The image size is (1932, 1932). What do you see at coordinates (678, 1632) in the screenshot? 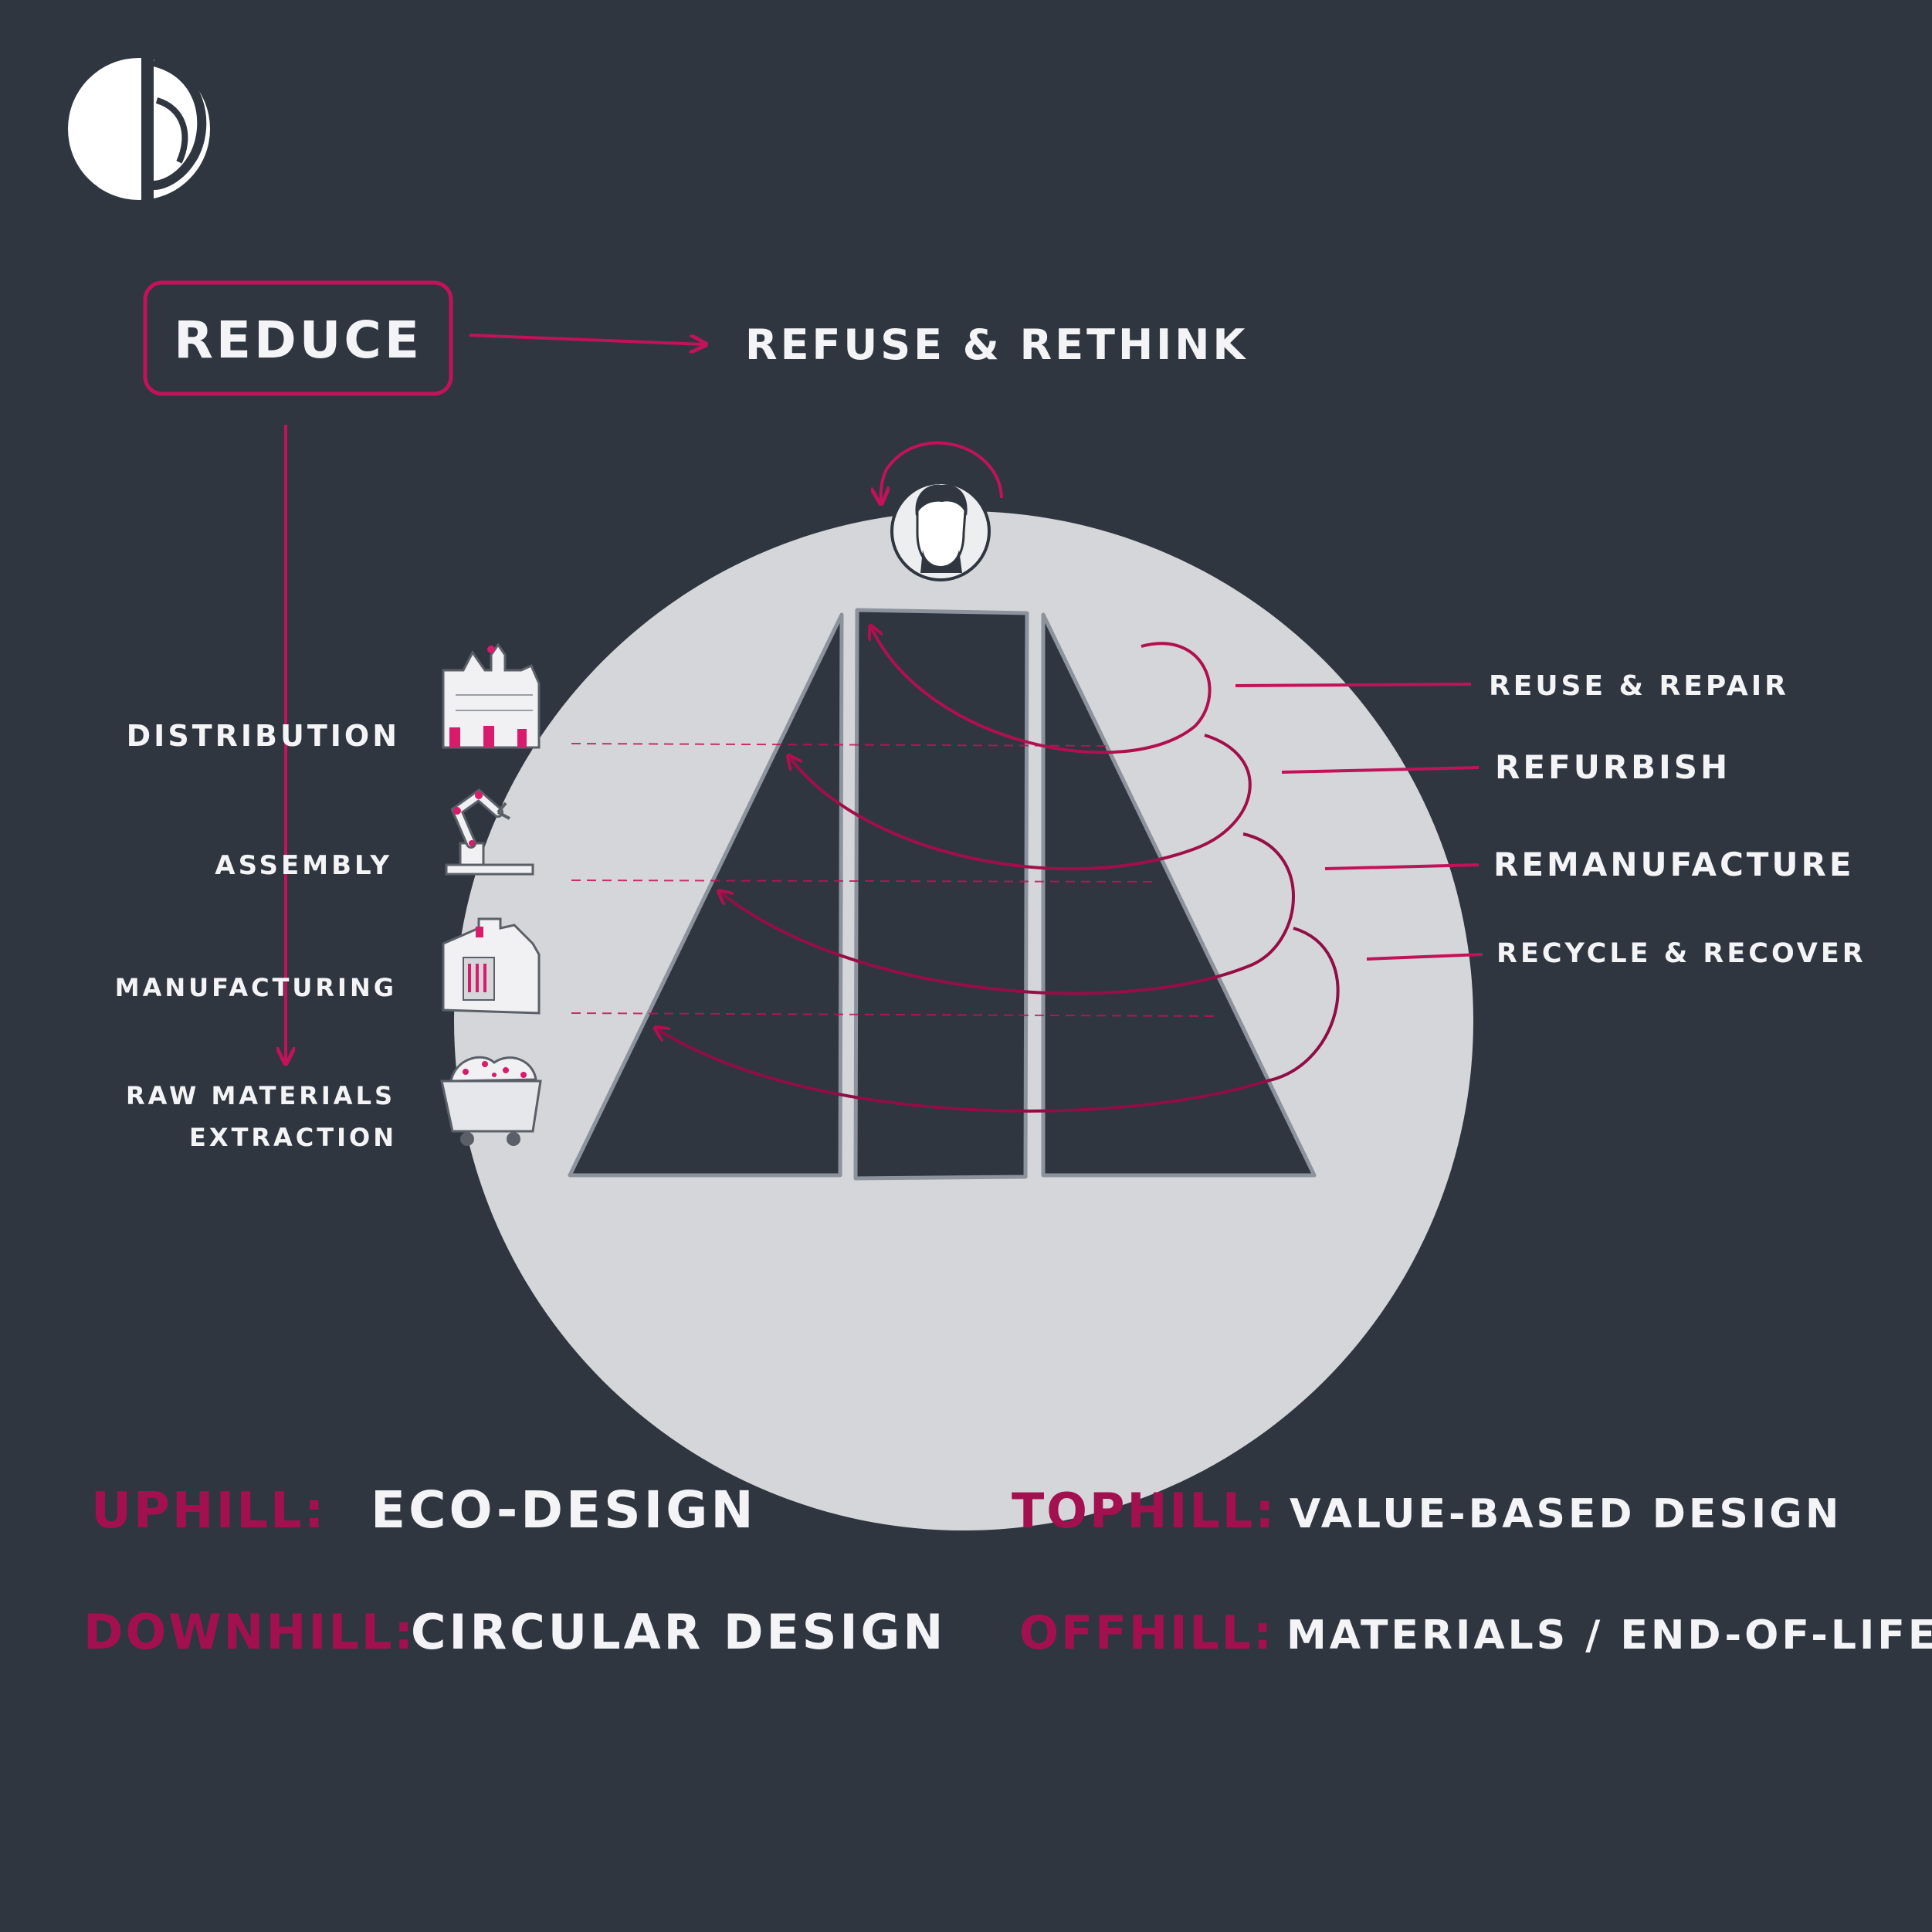
I see `legend-value-downhill: CIRCULAR DESIGN` at bounding box center [678, 1632].